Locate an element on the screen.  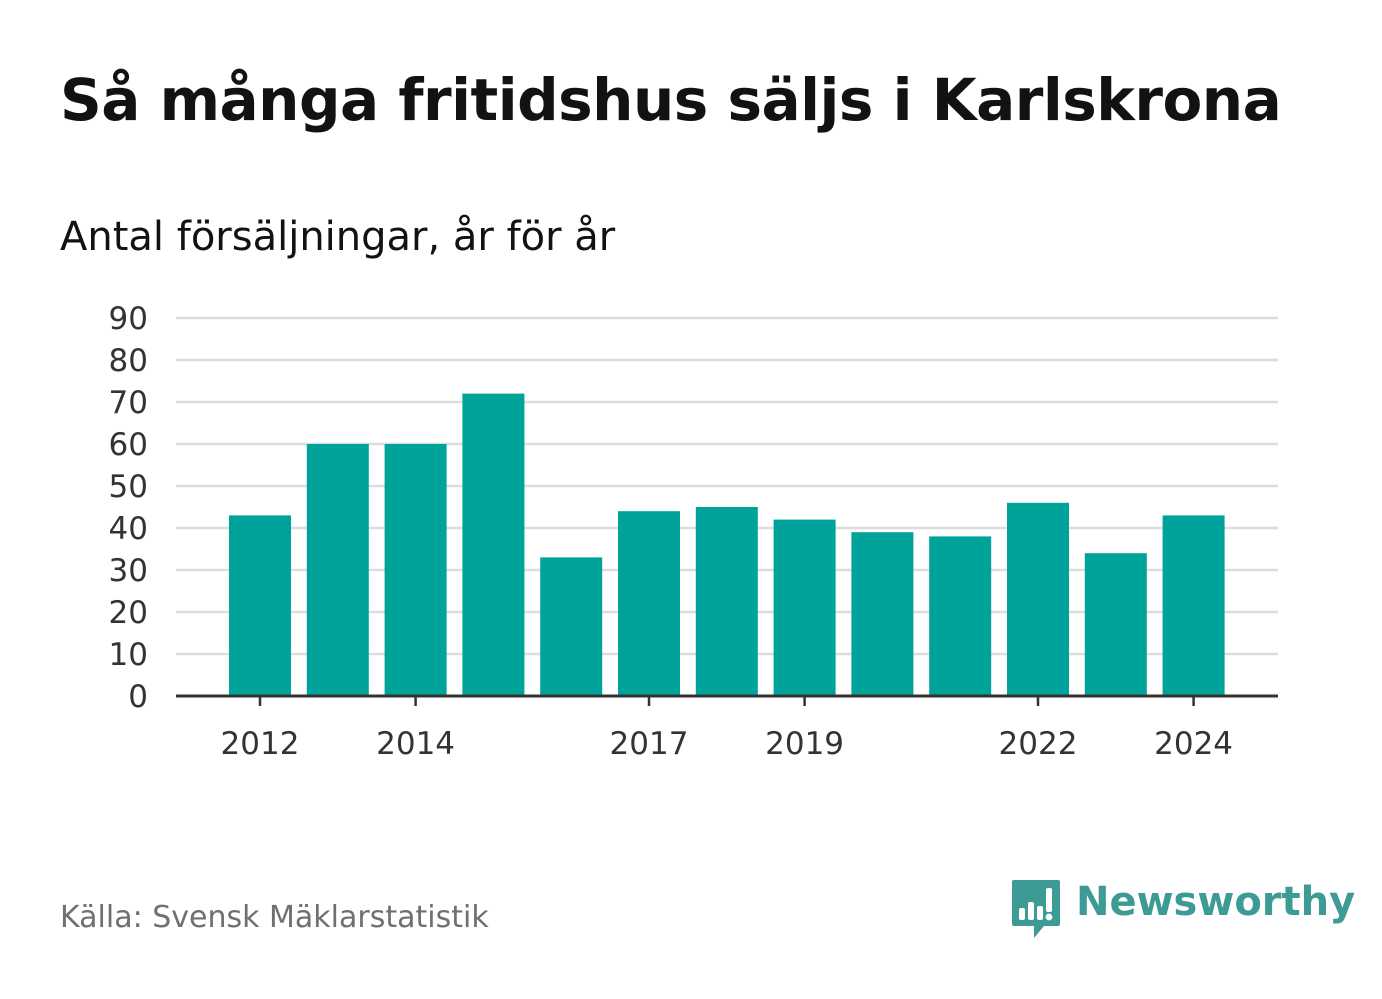
y-tick-label-50: 50 is located at coordinates (128, 487).